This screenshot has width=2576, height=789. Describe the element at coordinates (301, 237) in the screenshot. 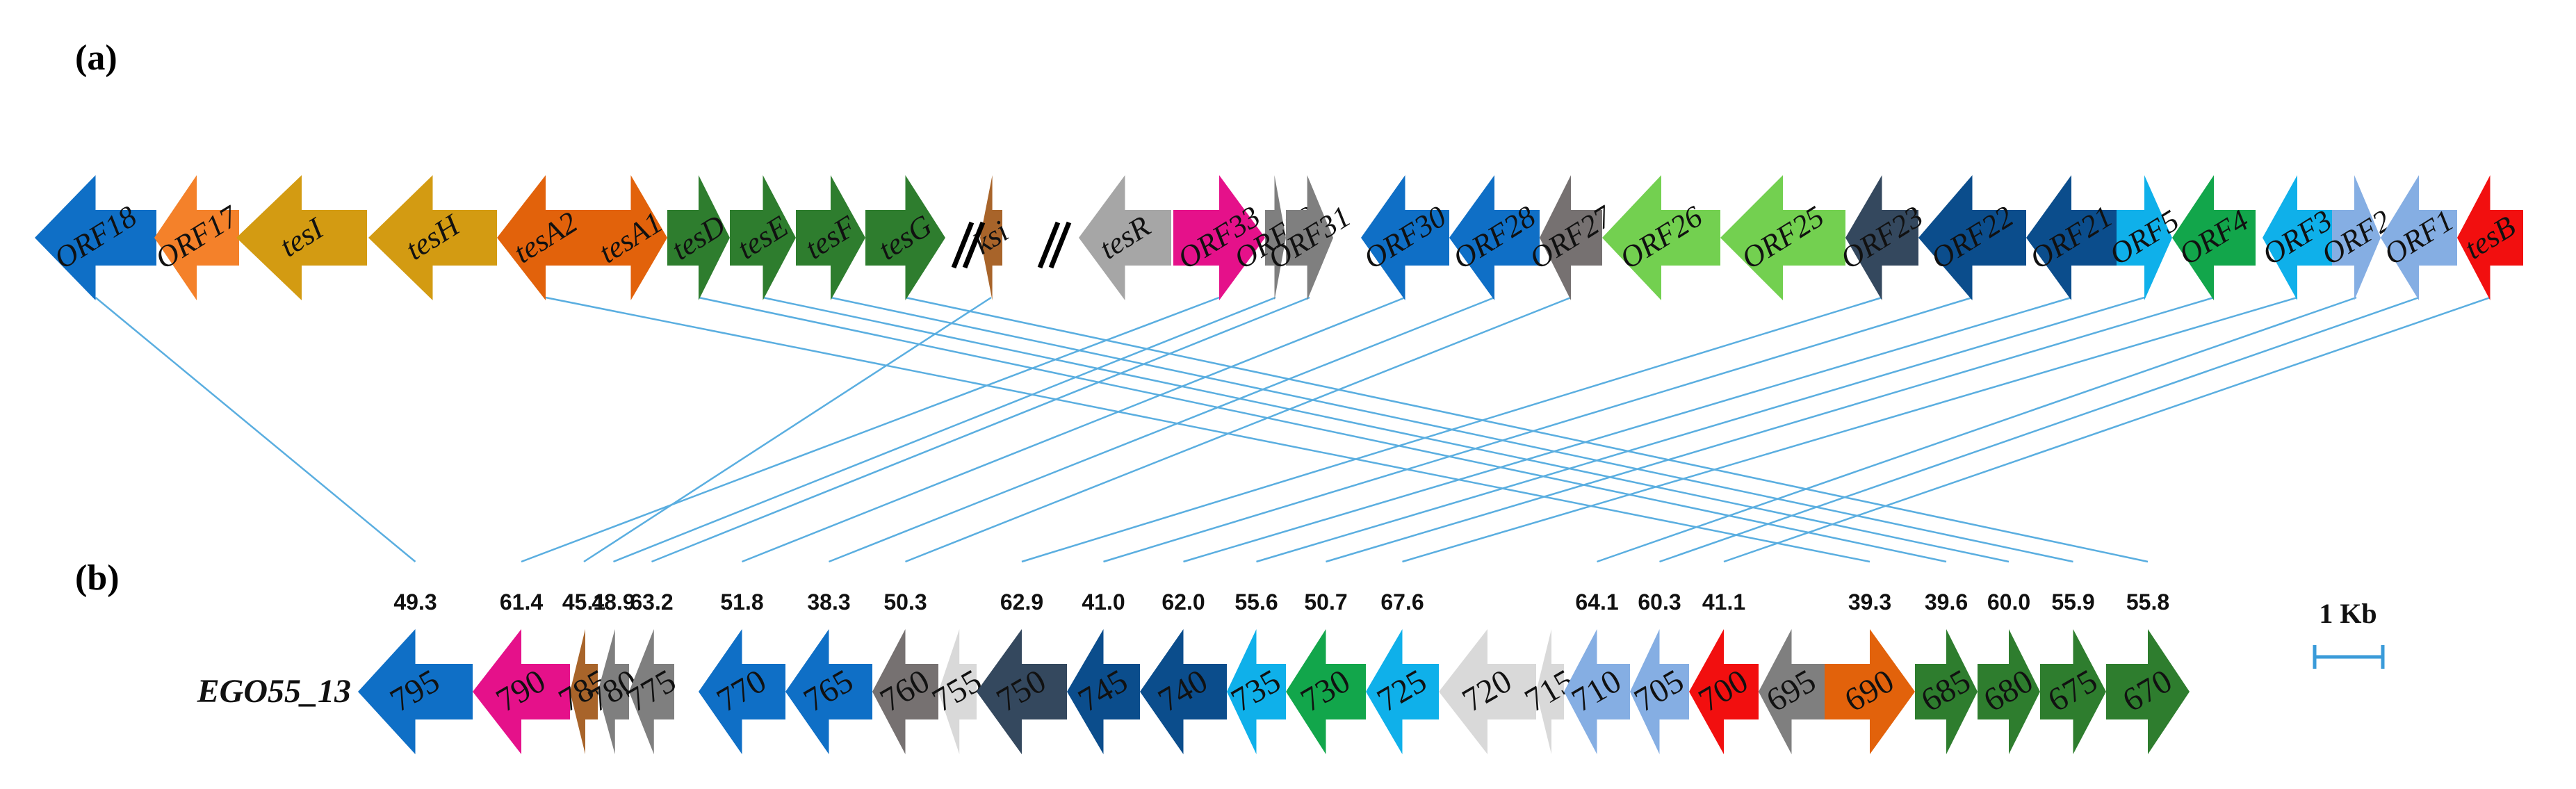

I see `a-gene-tesI` at that location.